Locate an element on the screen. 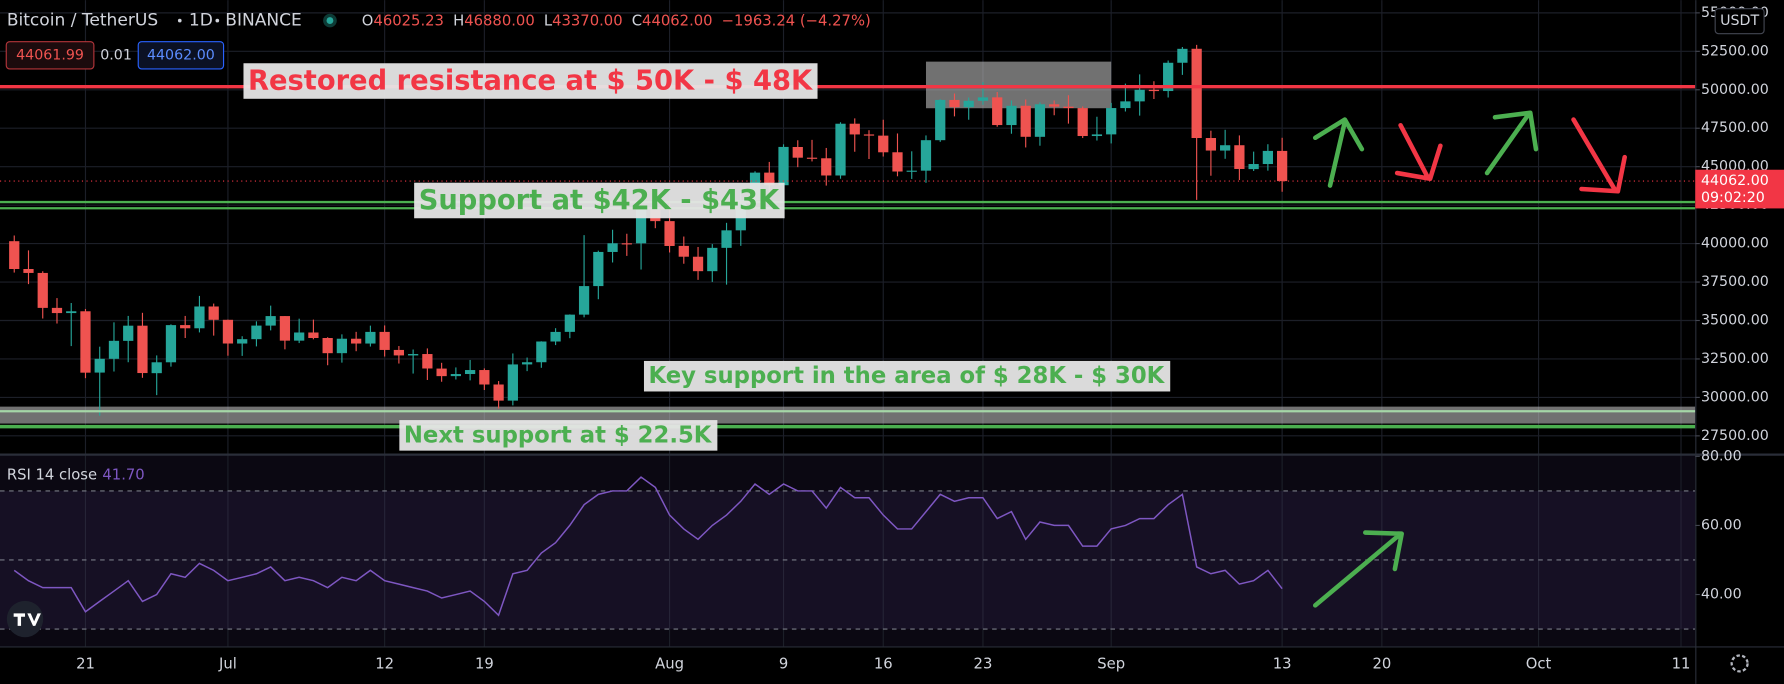  currency-box is located at coordinates (1739, 21).